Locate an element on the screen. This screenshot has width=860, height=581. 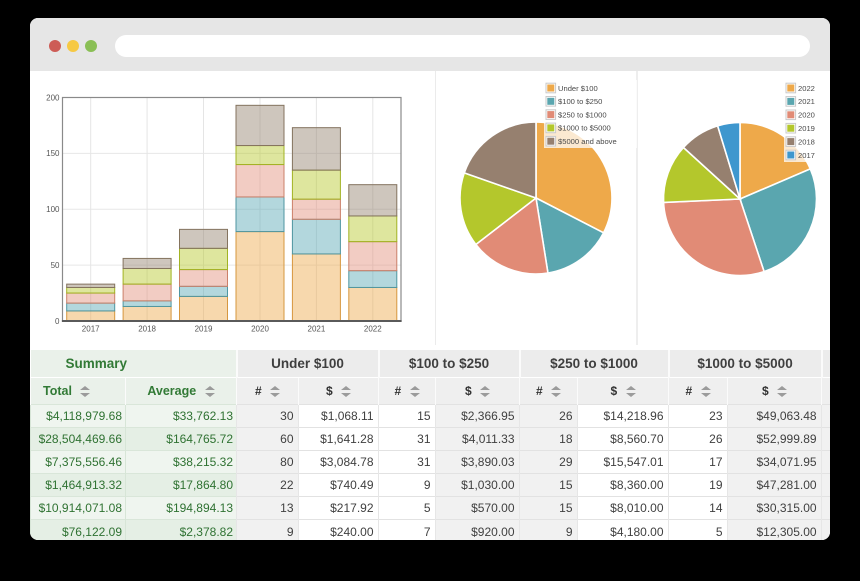
svg-text: $250 to $1000 is located at coordinates (582, 114).